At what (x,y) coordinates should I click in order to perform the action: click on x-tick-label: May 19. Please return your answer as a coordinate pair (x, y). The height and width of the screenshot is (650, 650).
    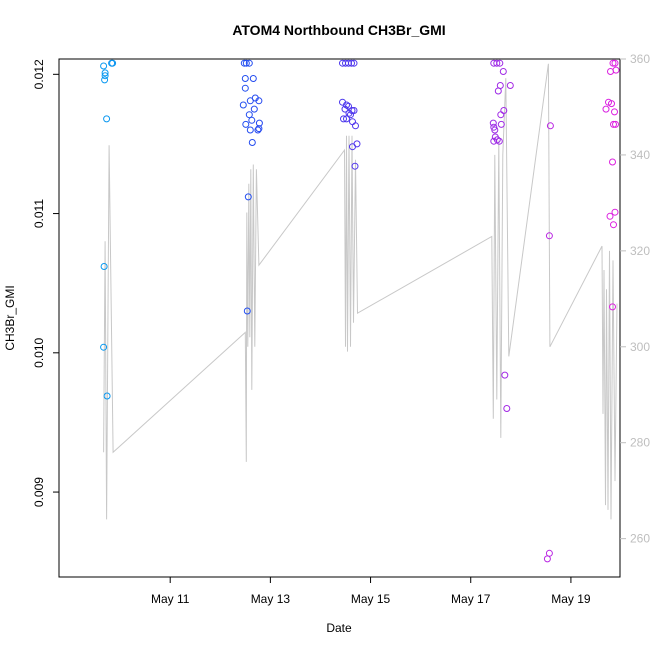
    Looking at the image, I should click on (571, 599).